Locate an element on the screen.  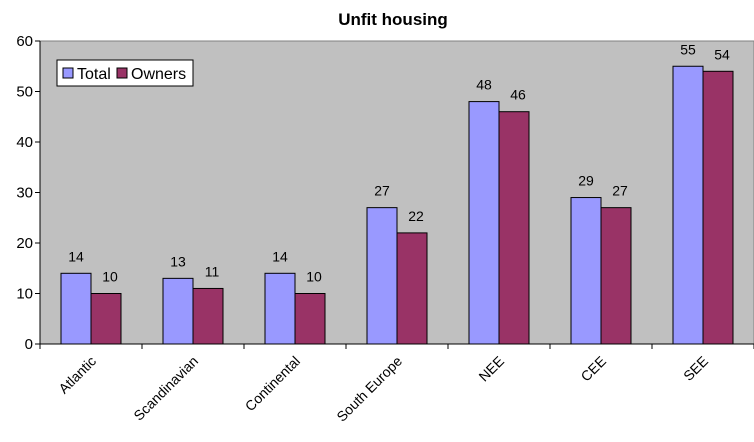
x-tick-label: Atlantic is located at coordinates (77, 375).